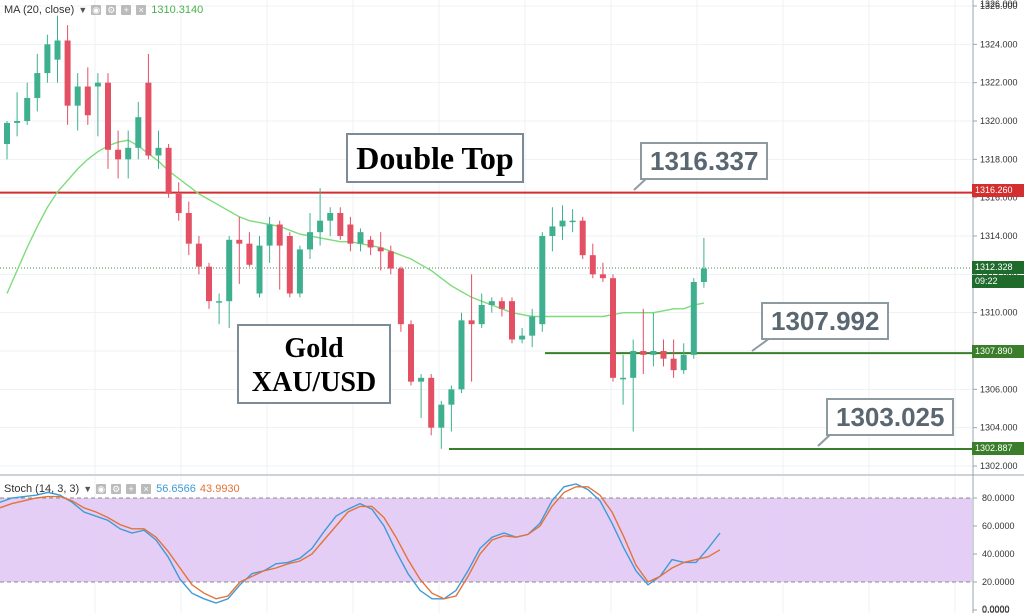  What do you see at coordinates (314, 364) in the screenshot?
I see `gold-label-box: Gold XAU/USD` at bounding box center [314, 364].